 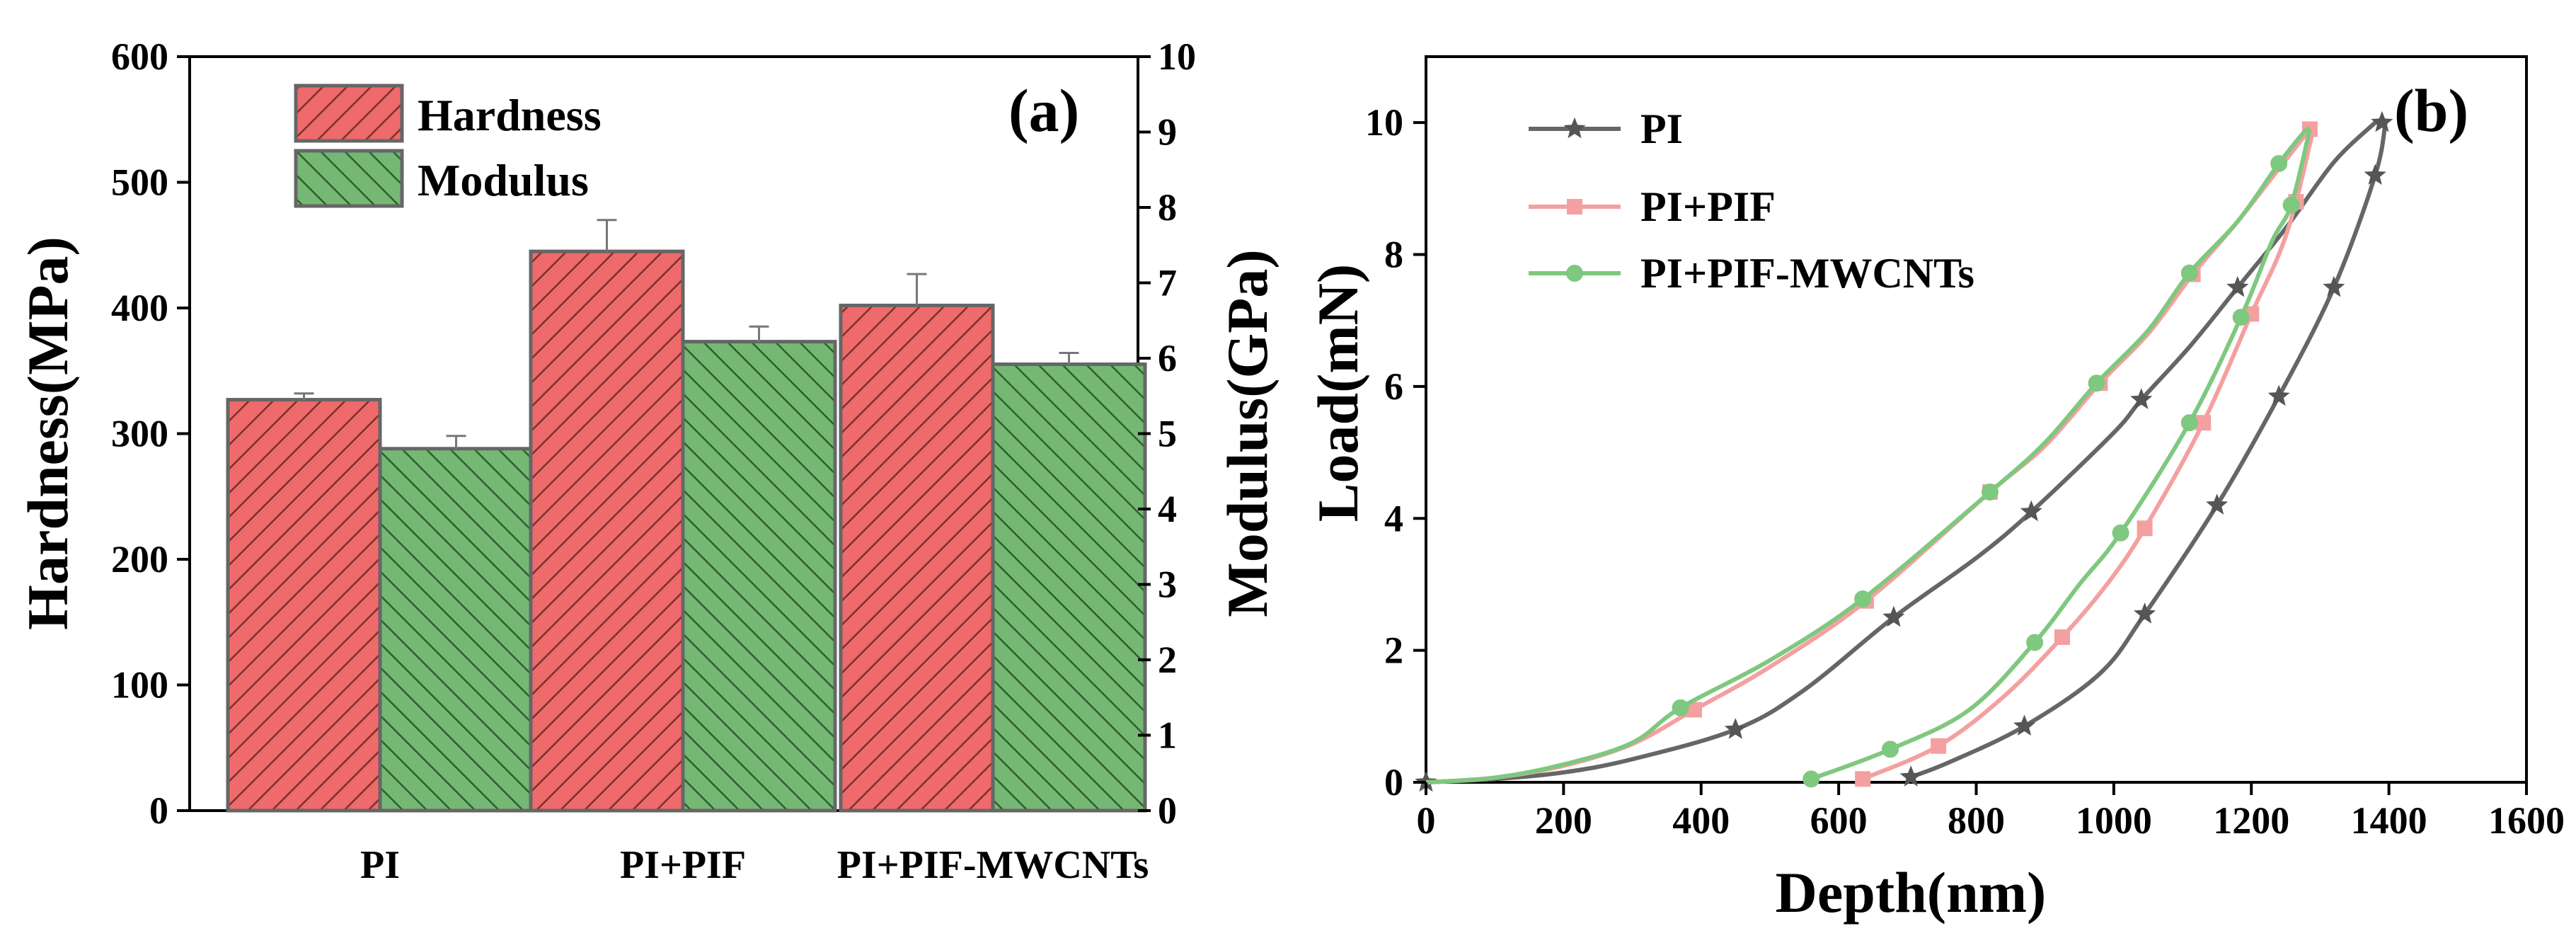 What do you see at coordinates (139, 308) in the screenshot?
I see `left-y-tick-label: 400` at bounding box center [139, 308].